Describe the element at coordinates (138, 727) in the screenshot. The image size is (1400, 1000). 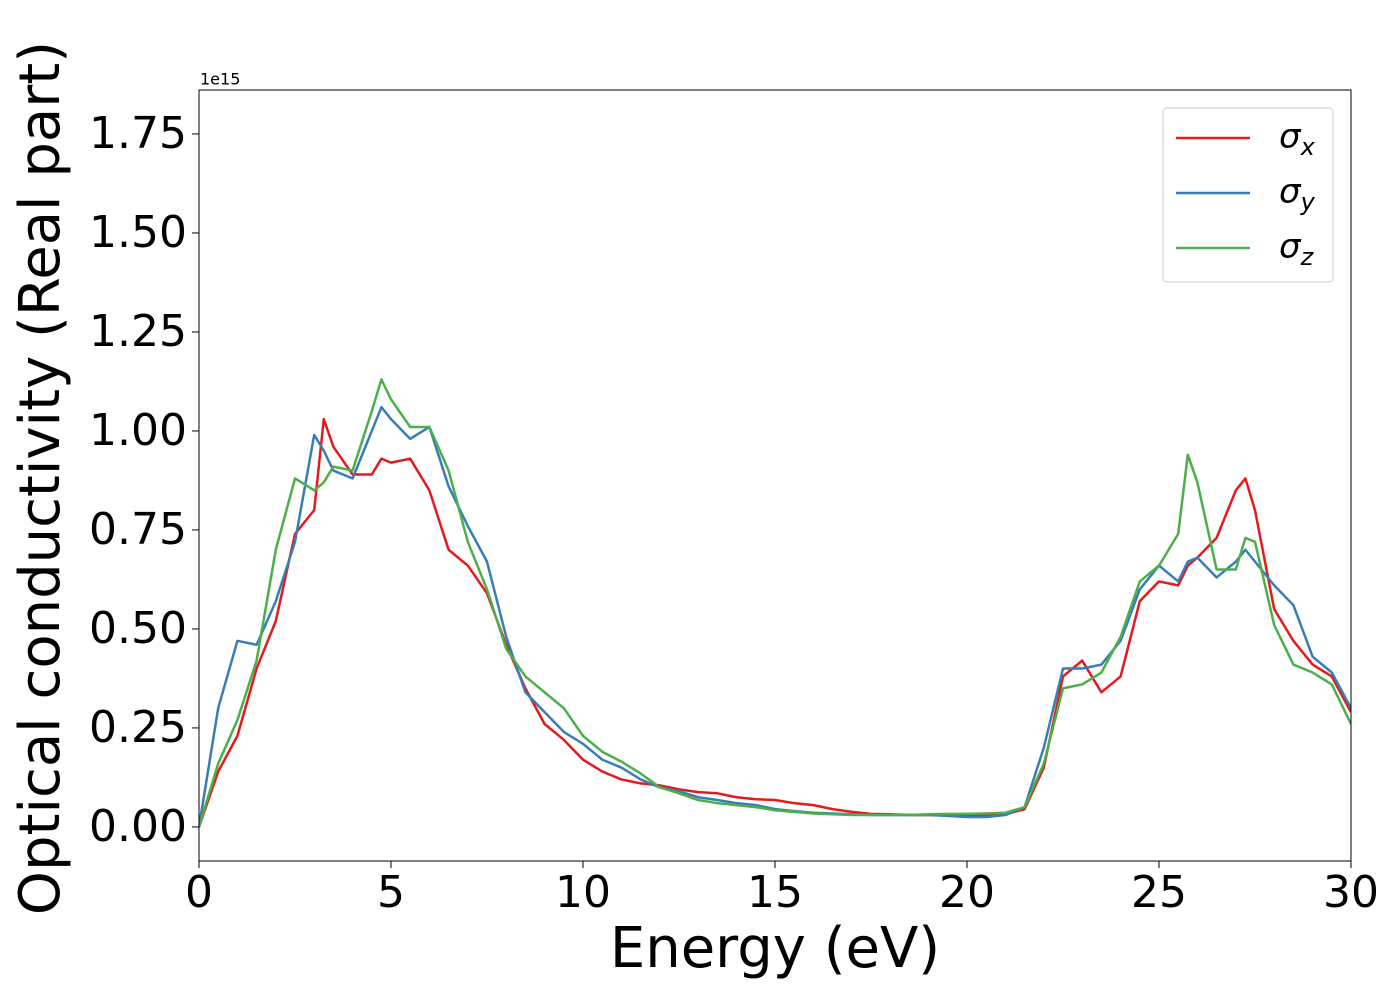
I see `y-tick-label: 0.25` at that location.